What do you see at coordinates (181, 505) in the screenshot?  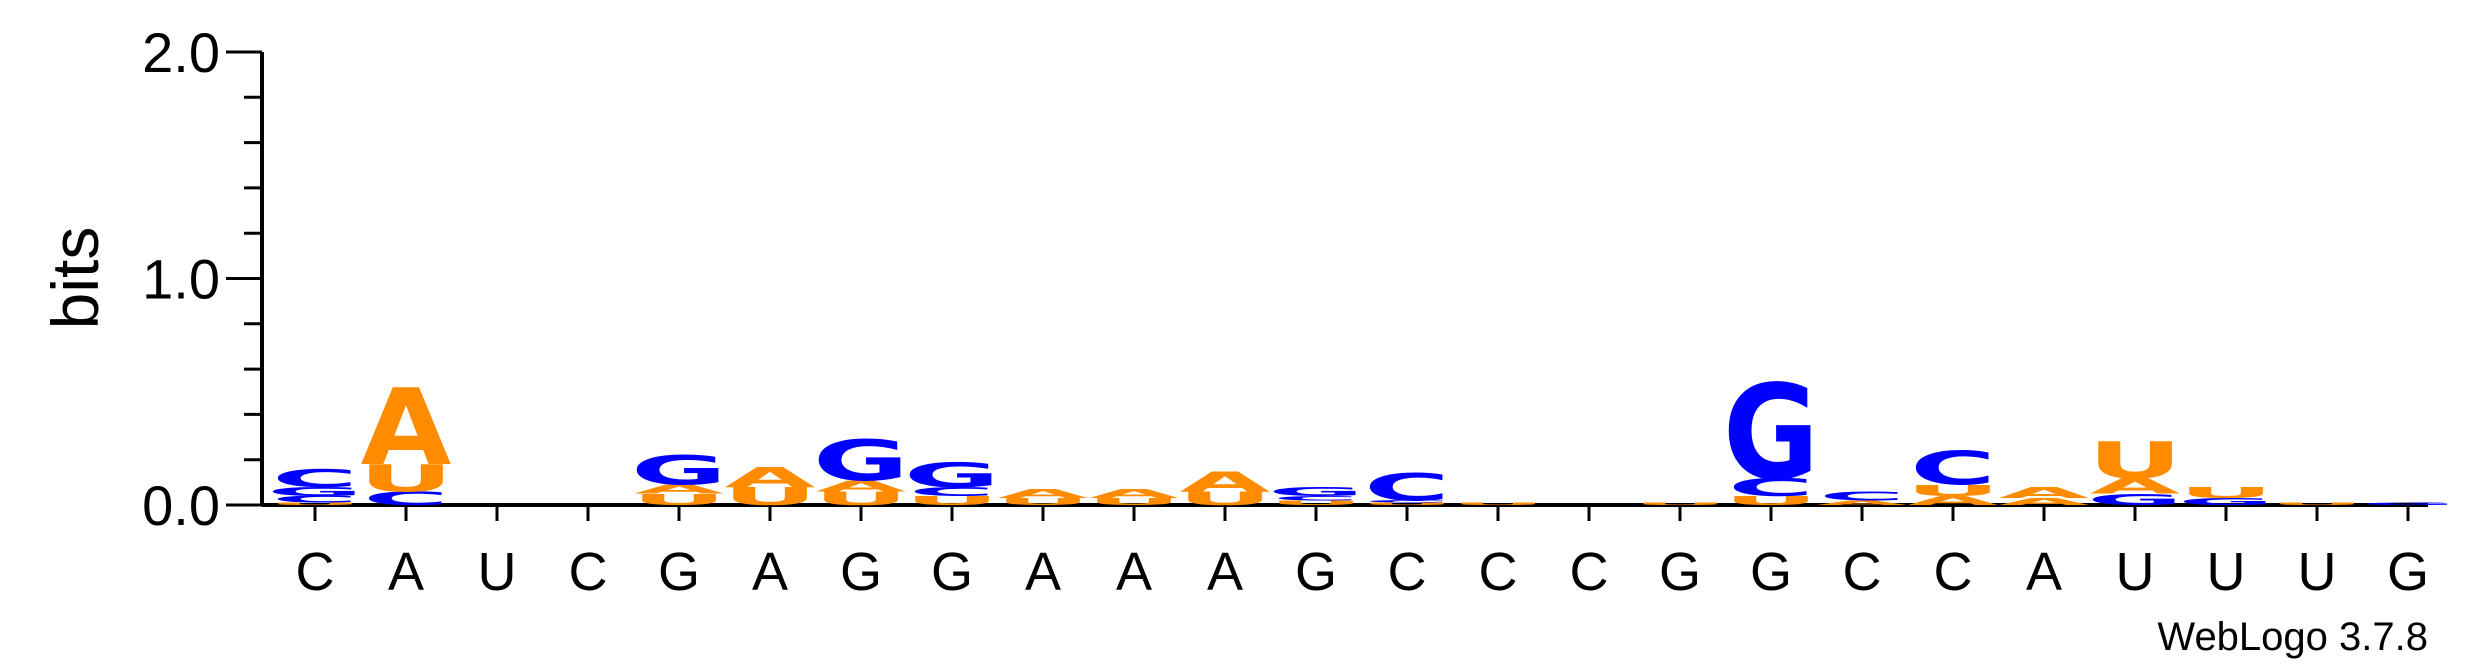 I see `y-tick-label: 0.0` at bounding box center [181, 505].